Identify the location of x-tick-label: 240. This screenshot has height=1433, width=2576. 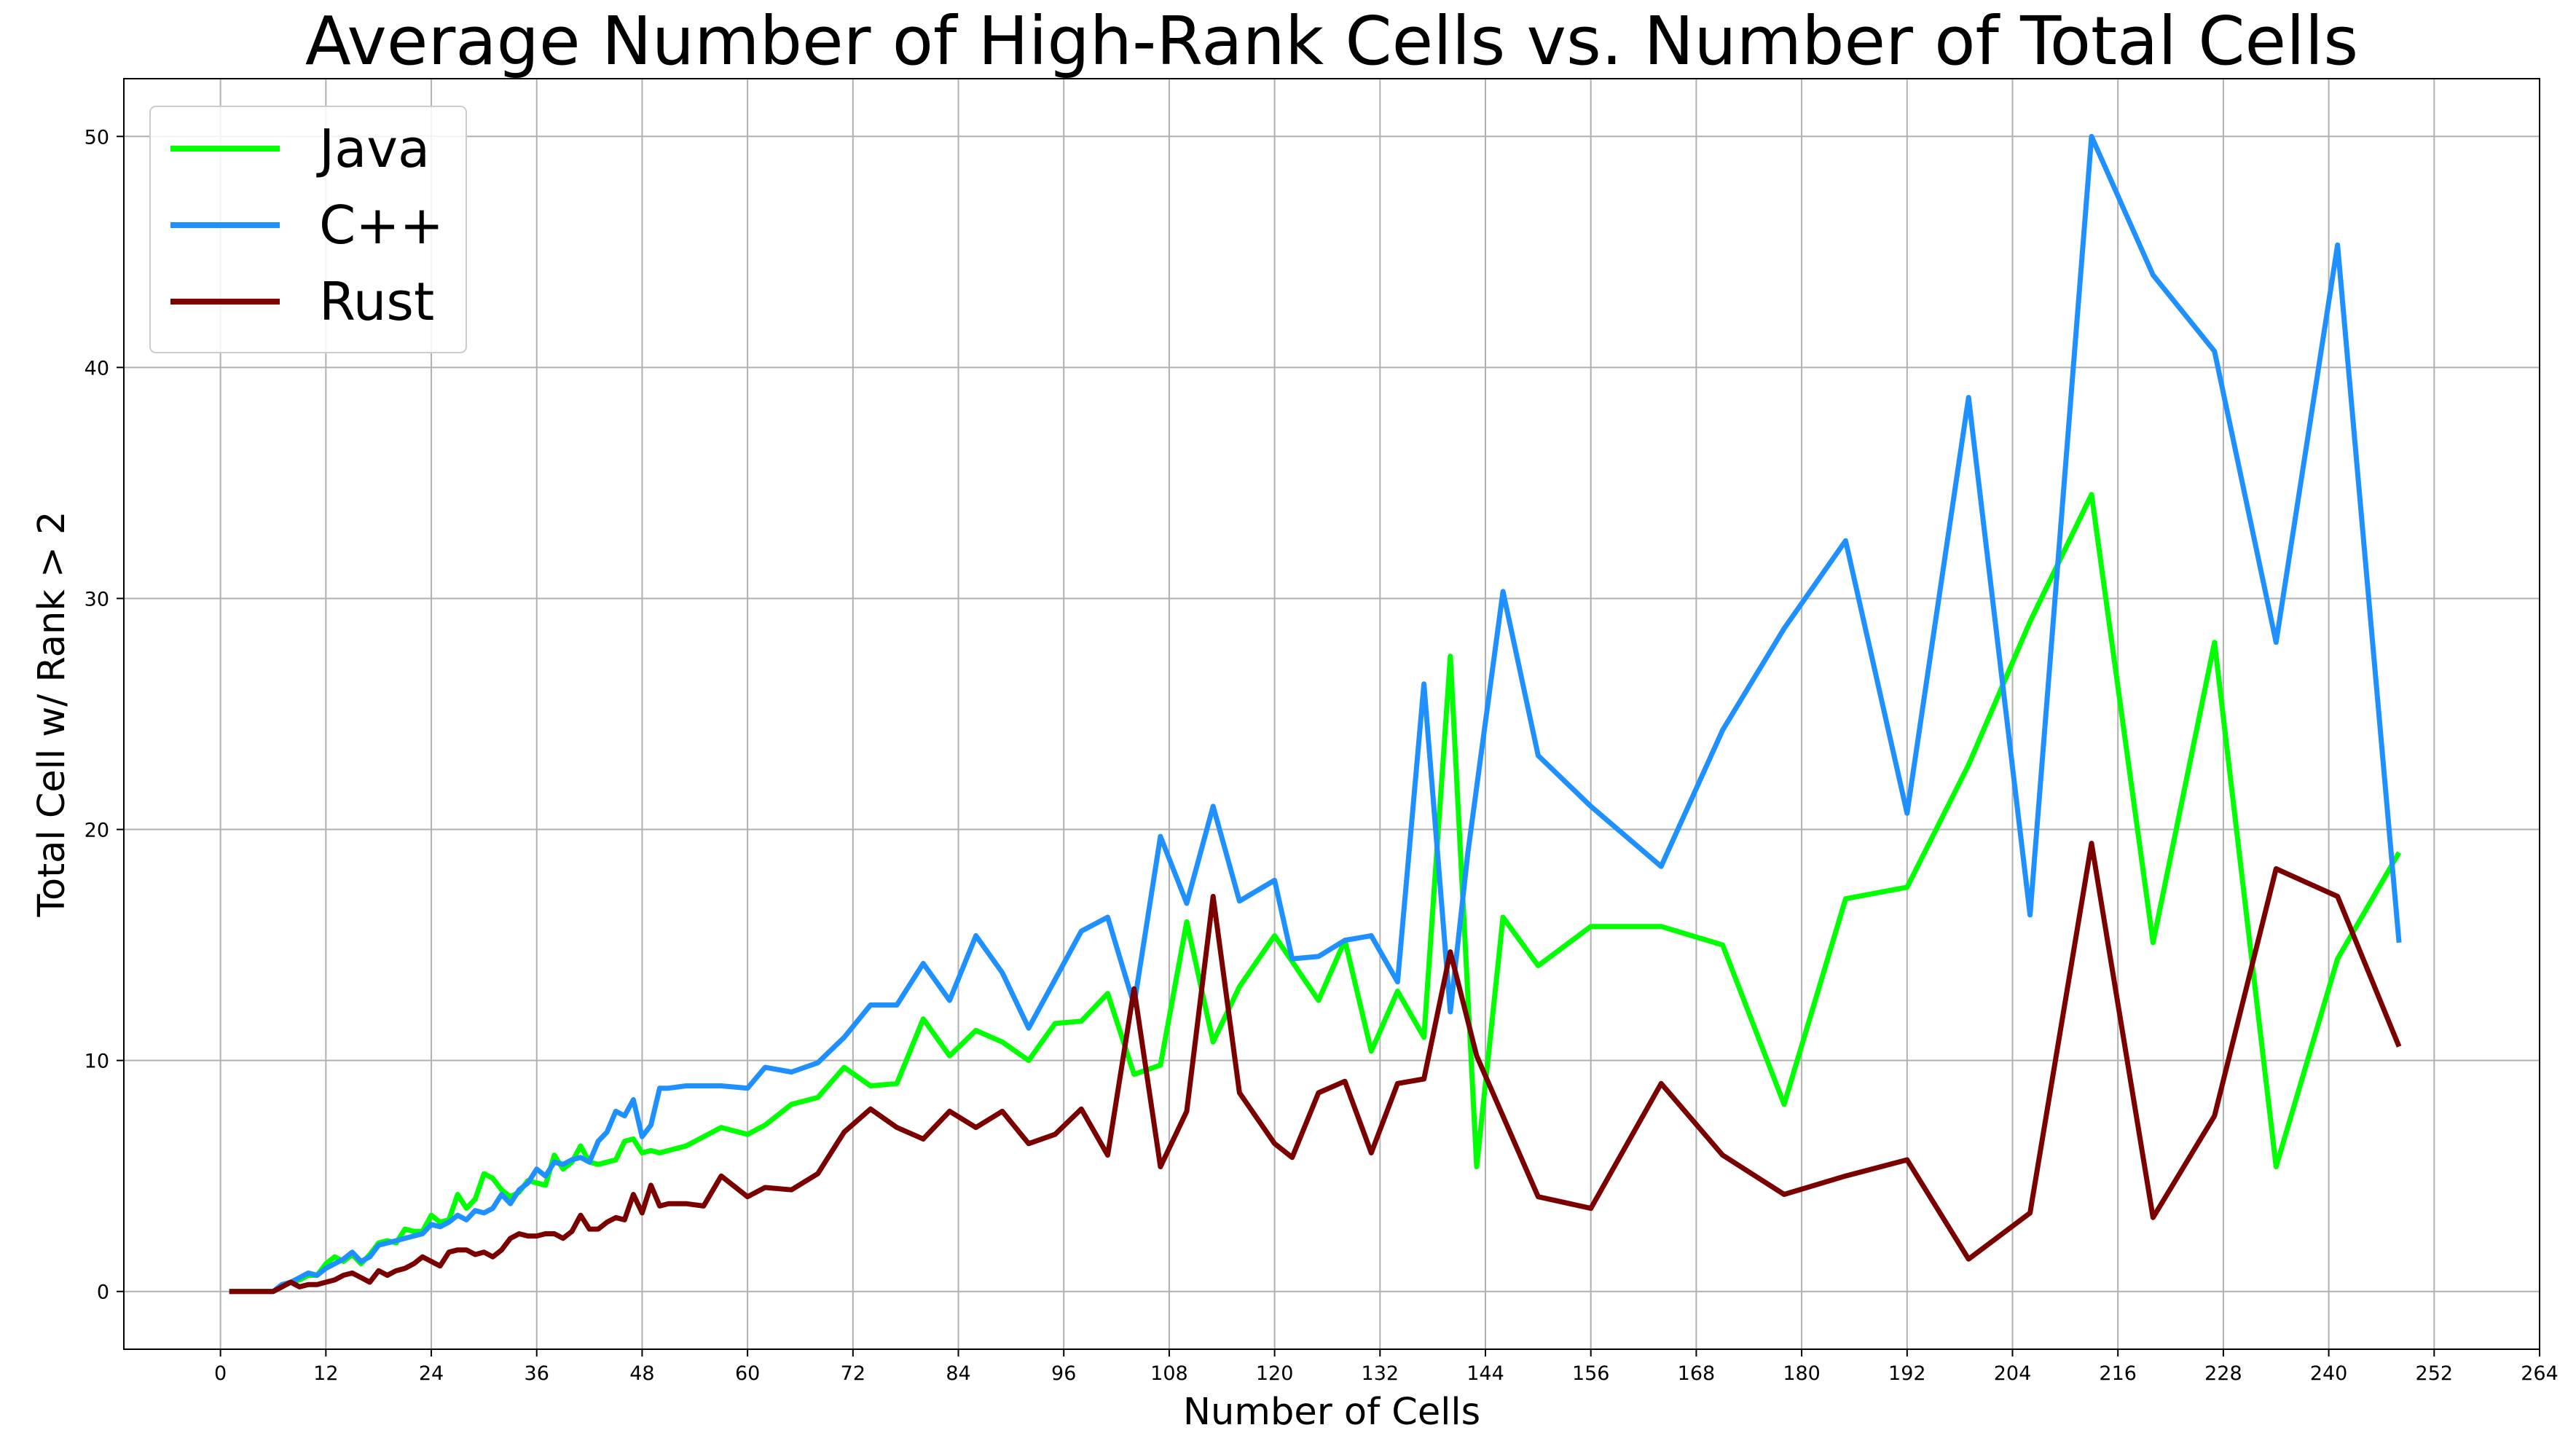
(2329, 1373).